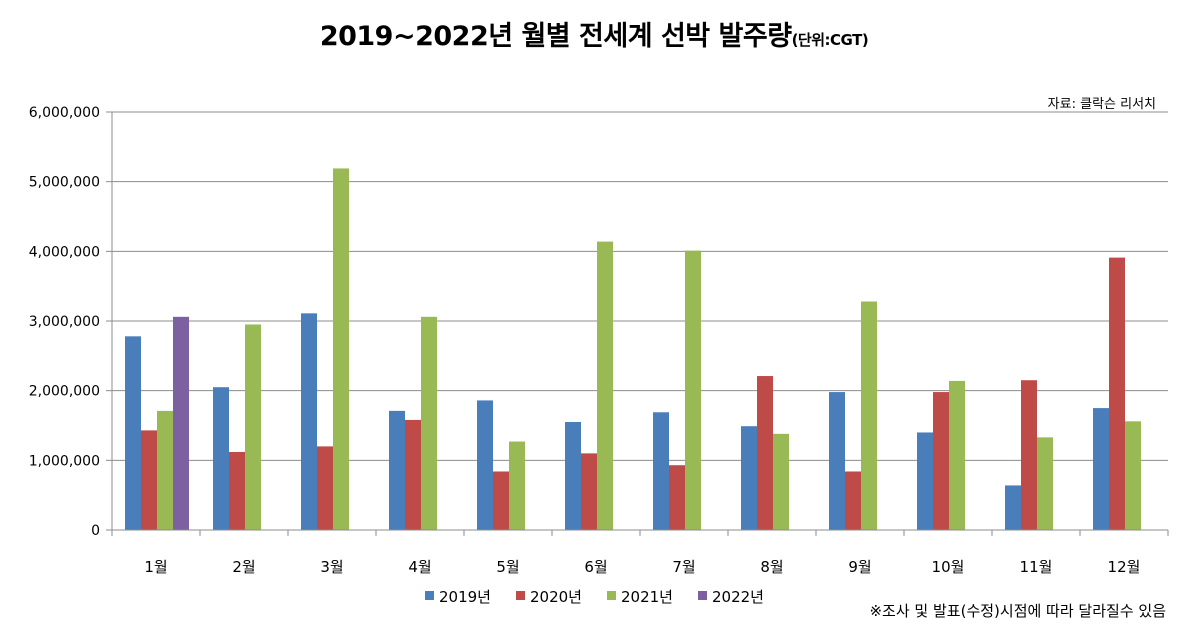  I want to click on x-tick-label: 9월, so click(859, 567).